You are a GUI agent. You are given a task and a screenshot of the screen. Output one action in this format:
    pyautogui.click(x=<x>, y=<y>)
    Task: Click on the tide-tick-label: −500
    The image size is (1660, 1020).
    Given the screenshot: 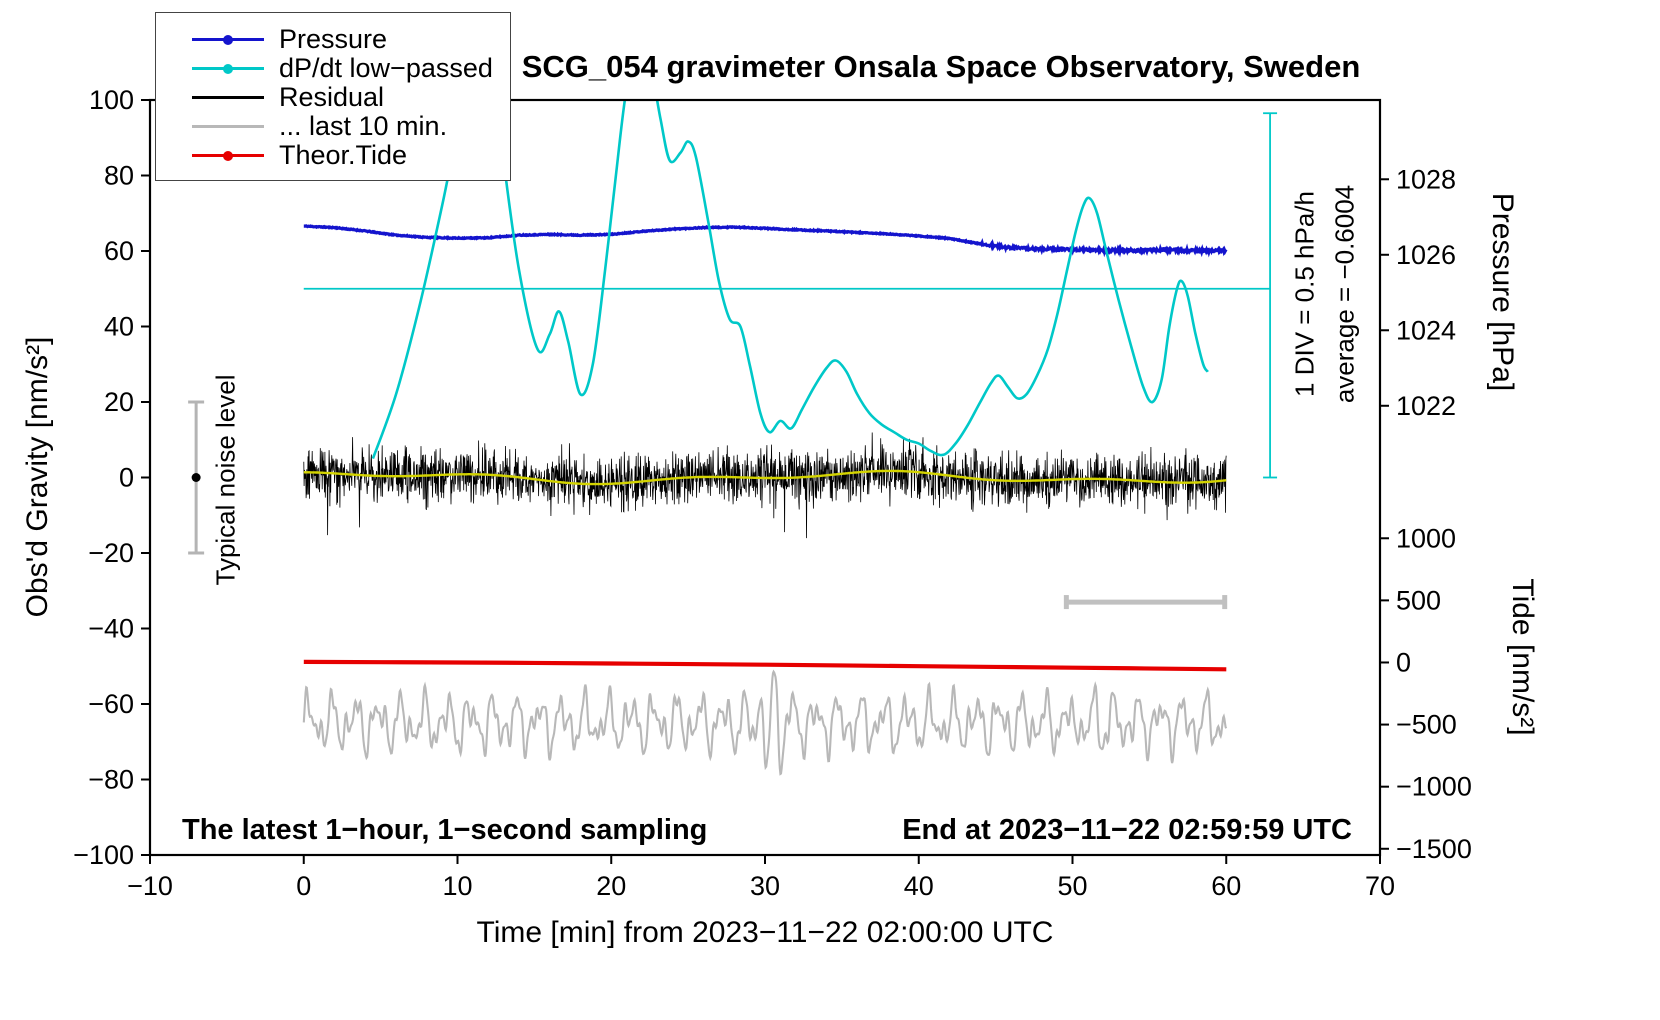 What is the action you would take?
    pyautogui.click(x=1426, y=725)
    